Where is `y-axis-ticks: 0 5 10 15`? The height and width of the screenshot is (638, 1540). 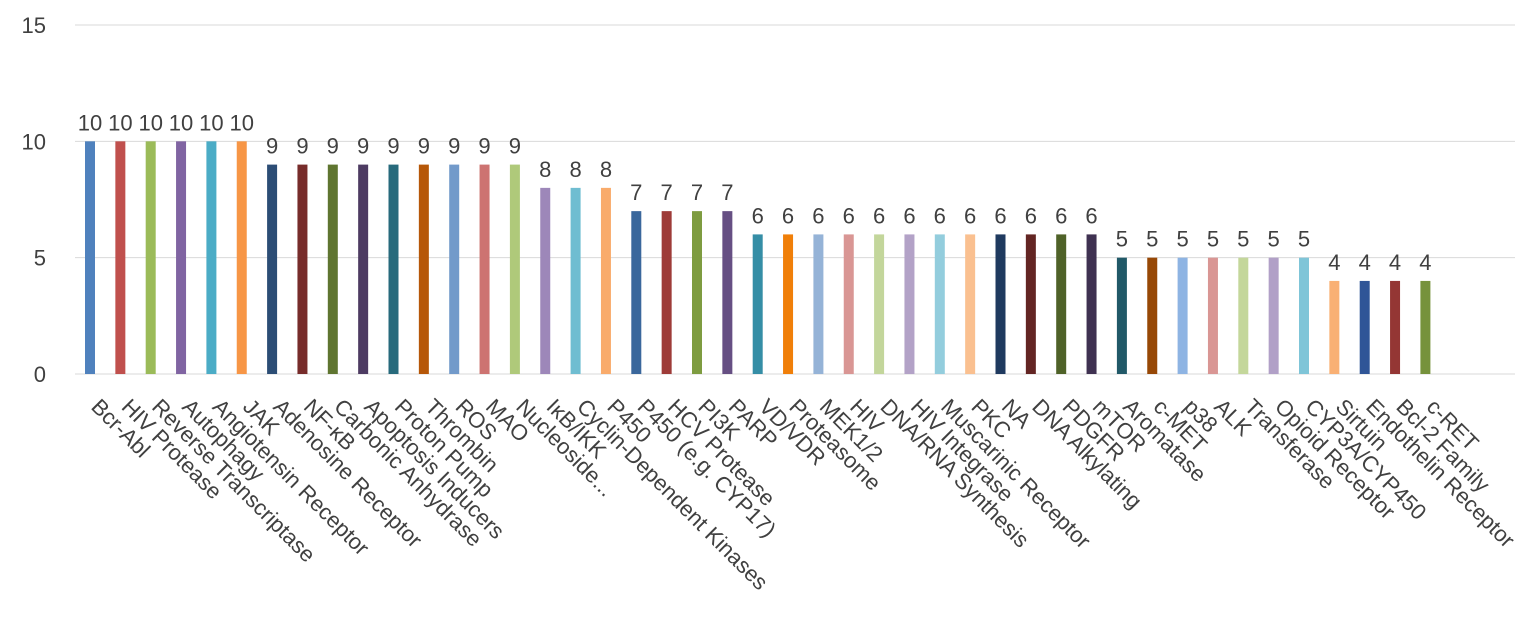 y-axis-ticks: 0 5 10 15 is located at coordinates (34, 200).